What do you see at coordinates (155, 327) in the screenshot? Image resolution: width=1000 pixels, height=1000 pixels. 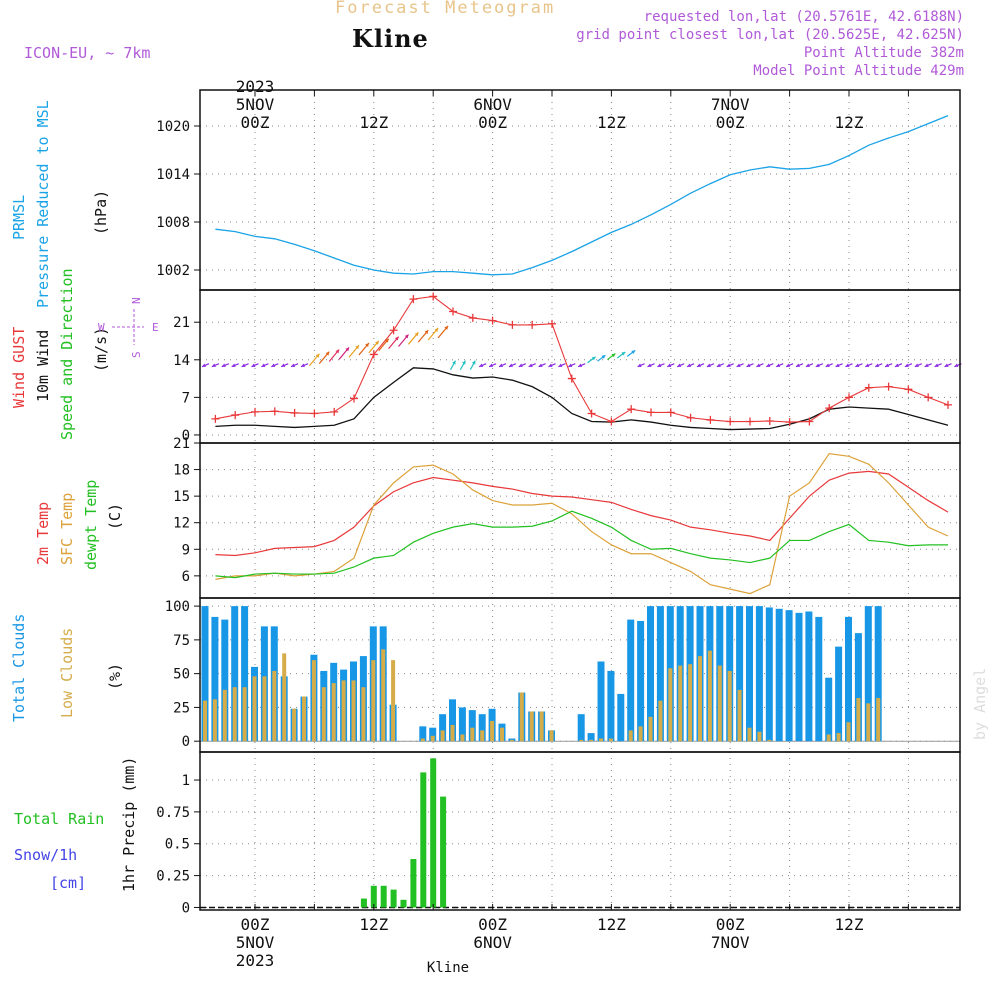 I see `compass-east-label: E` at bounding box center [155, 327].